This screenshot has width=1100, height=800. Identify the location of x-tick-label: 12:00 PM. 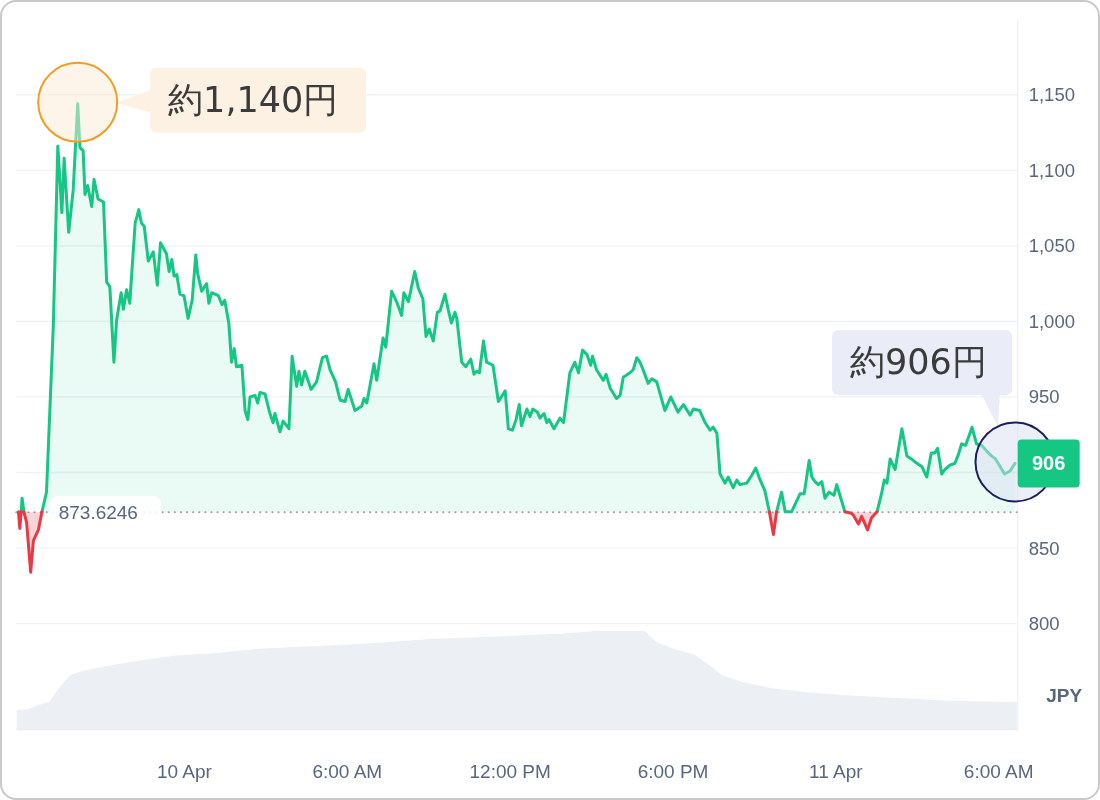
(510, 771).